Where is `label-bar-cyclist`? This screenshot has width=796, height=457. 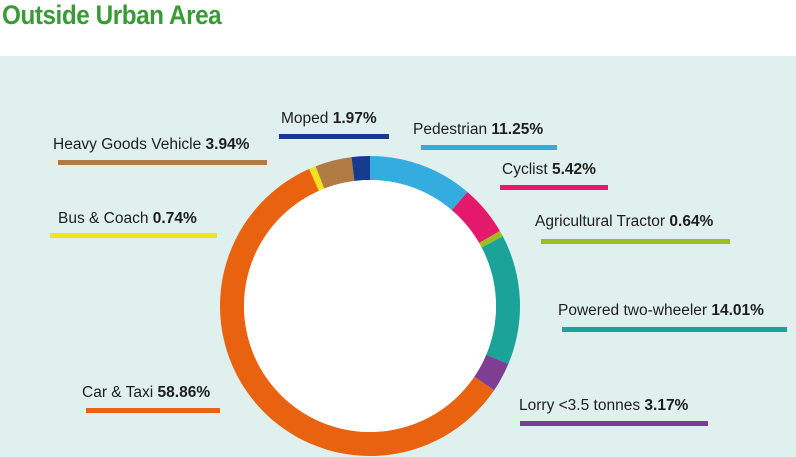 label-bar-cyclist is located at coordinates (554, 187).